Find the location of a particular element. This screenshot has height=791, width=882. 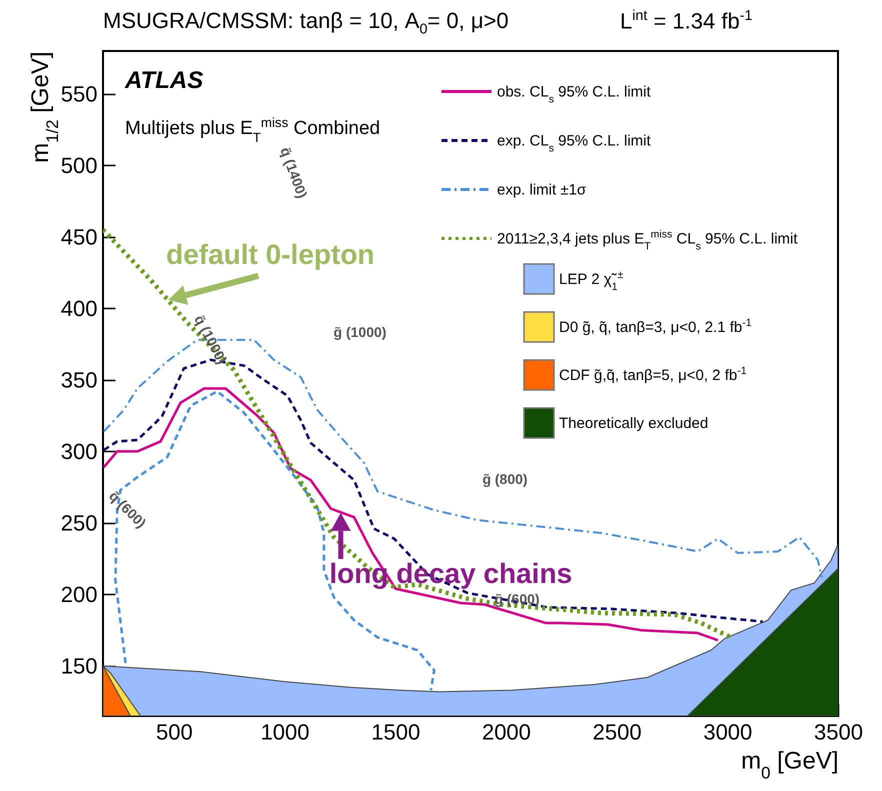

annotation: default 0-lepton is located at coordinates (270, 254).